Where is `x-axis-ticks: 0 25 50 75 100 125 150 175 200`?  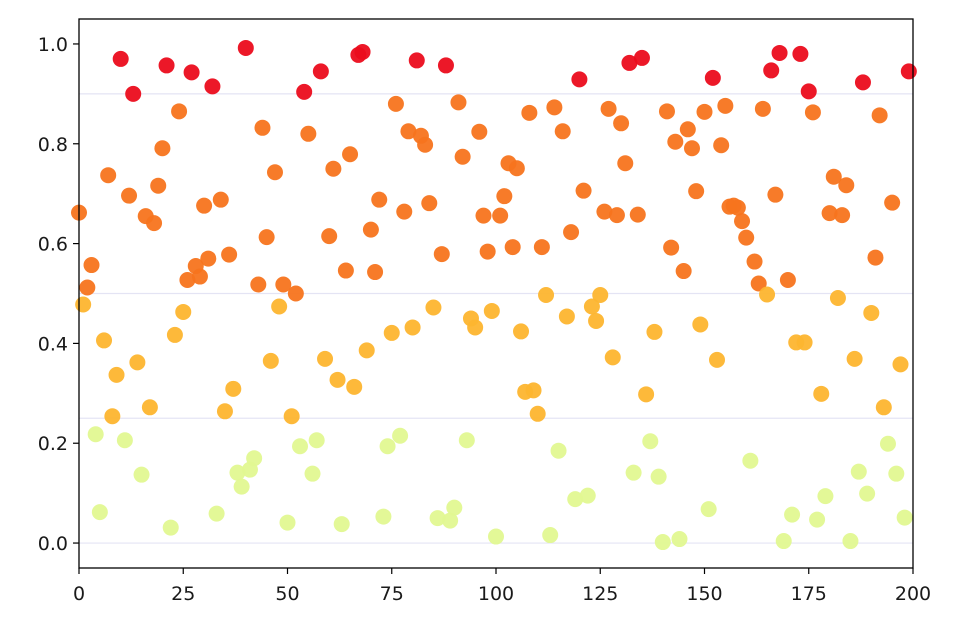 x-axis-ticks: 0 25 50 75 100 125 150 175 200 is located at coordinates (502, 586).